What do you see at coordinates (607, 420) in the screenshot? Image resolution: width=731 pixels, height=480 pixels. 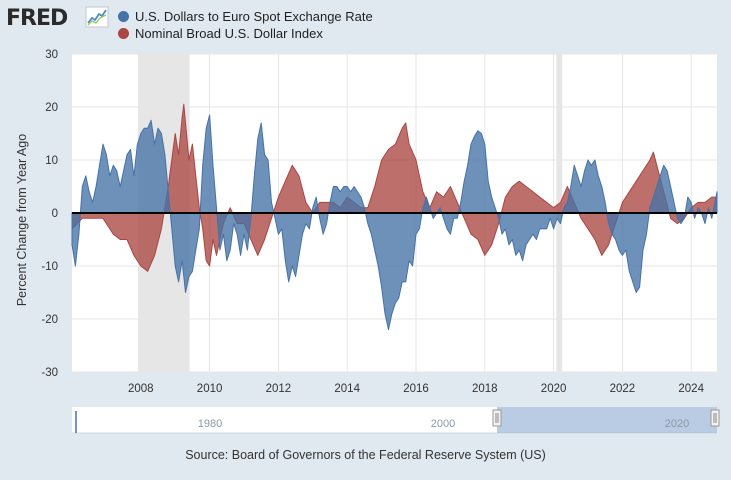 I see `navigator-selected-range` at bounding box center [607, 420].